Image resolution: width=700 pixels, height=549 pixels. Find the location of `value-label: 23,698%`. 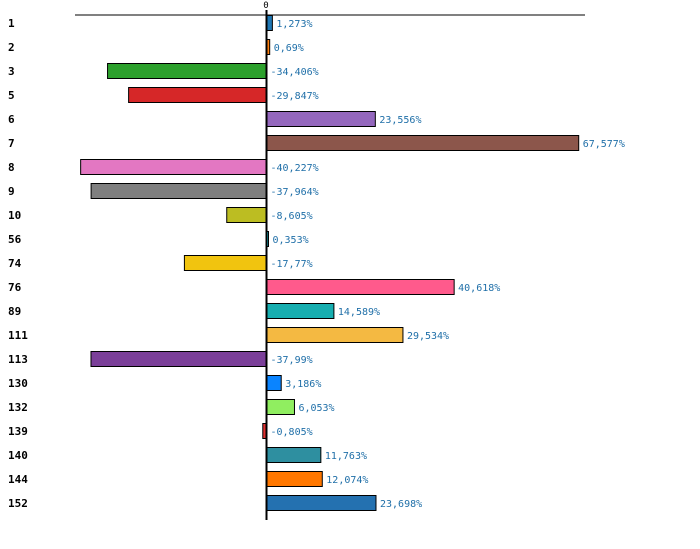

value-label: 23,698% is located at coordinates (401, 504).